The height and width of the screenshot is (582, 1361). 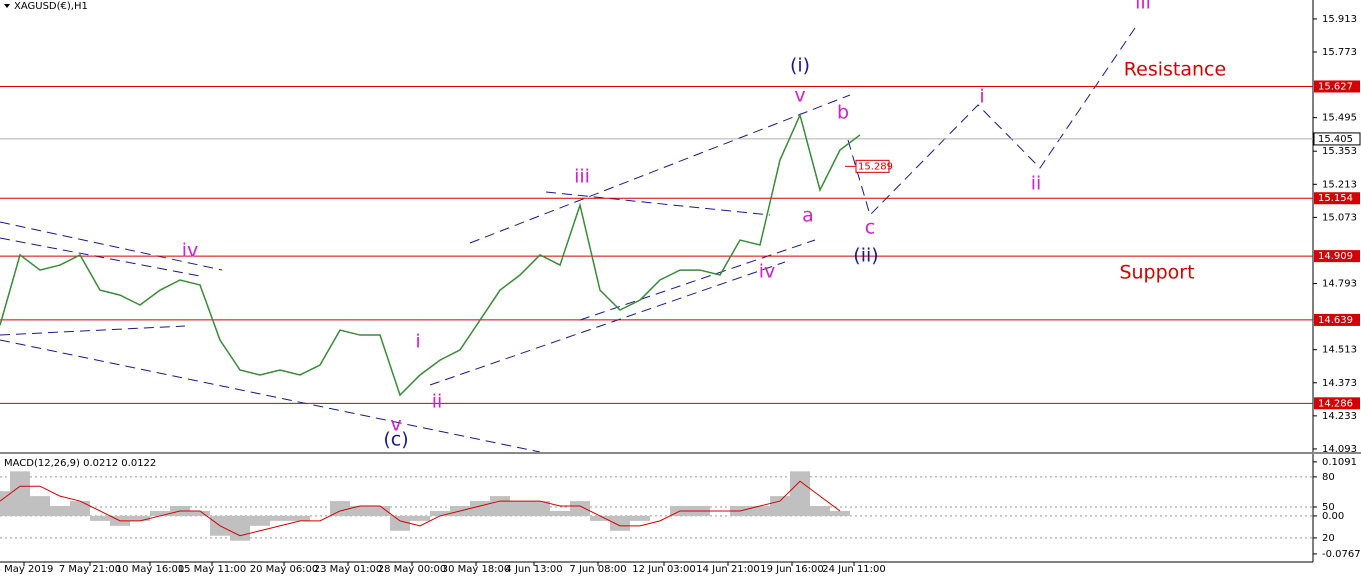 I want to click on level-label: 15.627, so click(x=1335, y=86).